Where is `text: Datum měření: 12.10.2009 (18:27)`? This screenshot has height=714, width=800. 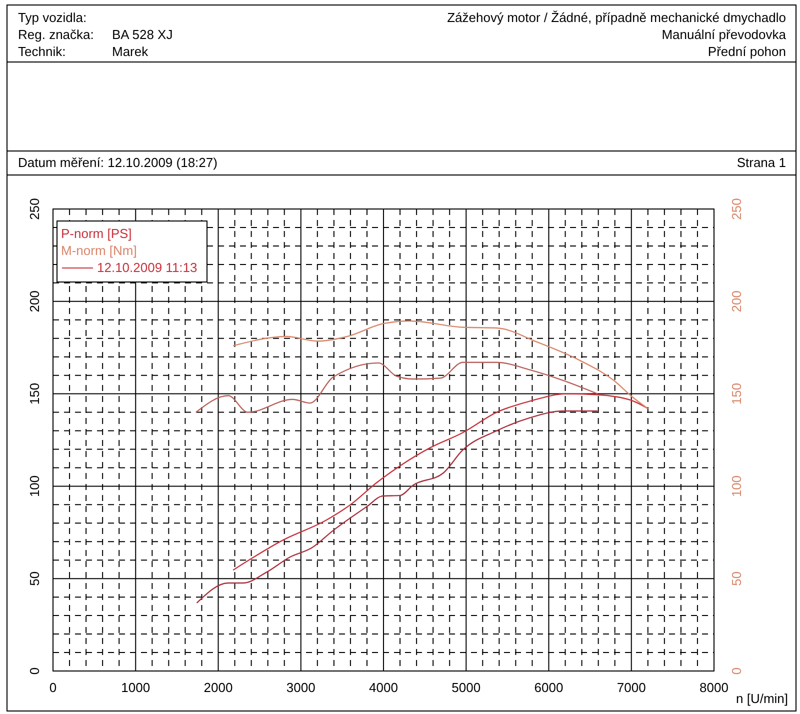 text: Datum měření: 12.10.2009 (18:27) is located at coordinates (118, 162).